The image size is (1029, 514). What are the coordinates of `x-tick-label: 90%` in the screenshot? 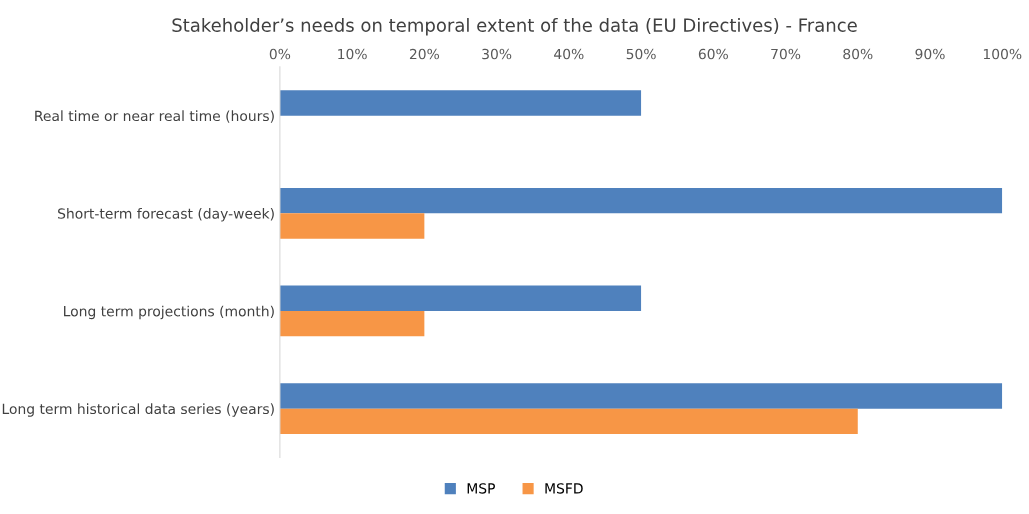 It's located at (930, 54).